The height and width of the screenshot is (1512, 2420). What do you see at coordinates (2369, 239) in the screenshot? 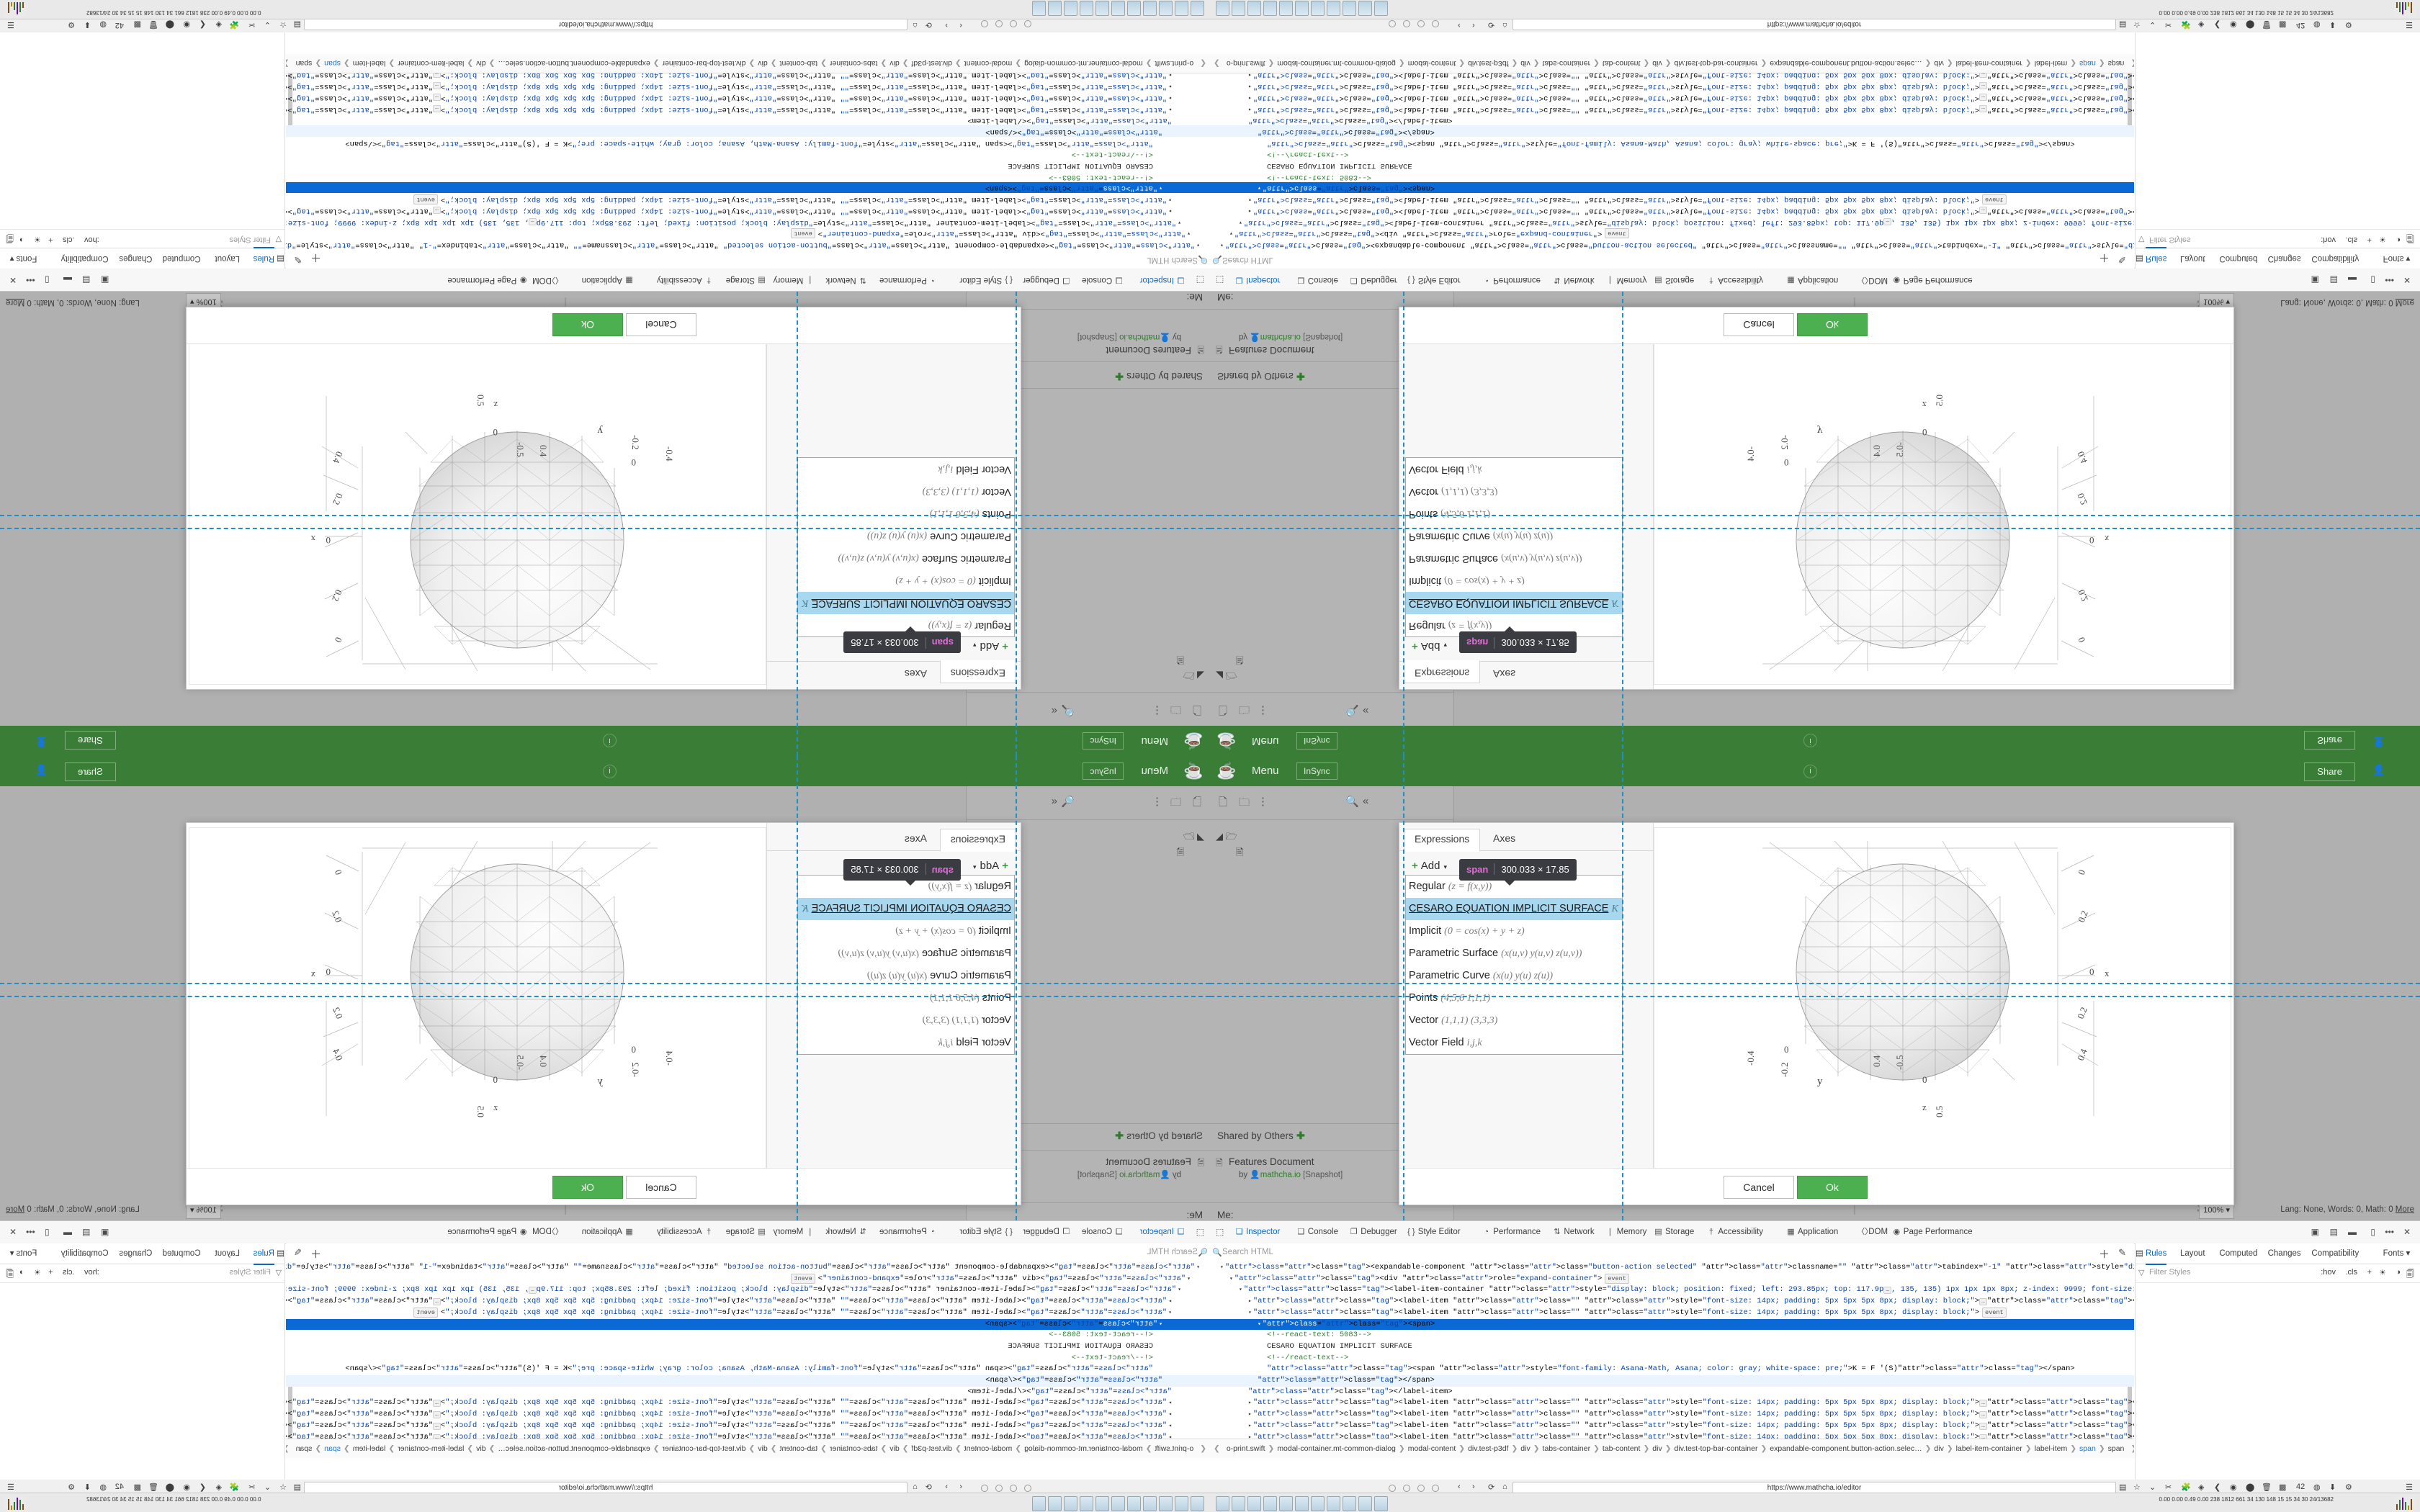
I see `add-rule-icon: +` at bounding box center [2369, 239].